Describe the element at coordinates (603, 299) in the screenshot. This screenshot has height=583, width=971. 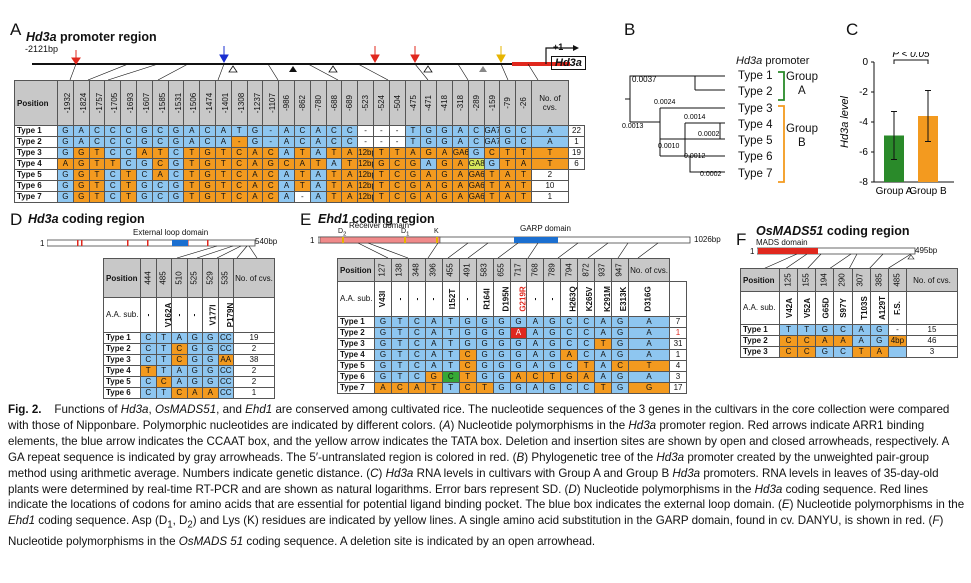
I see `aa-sub-cell: K291M` at that location.